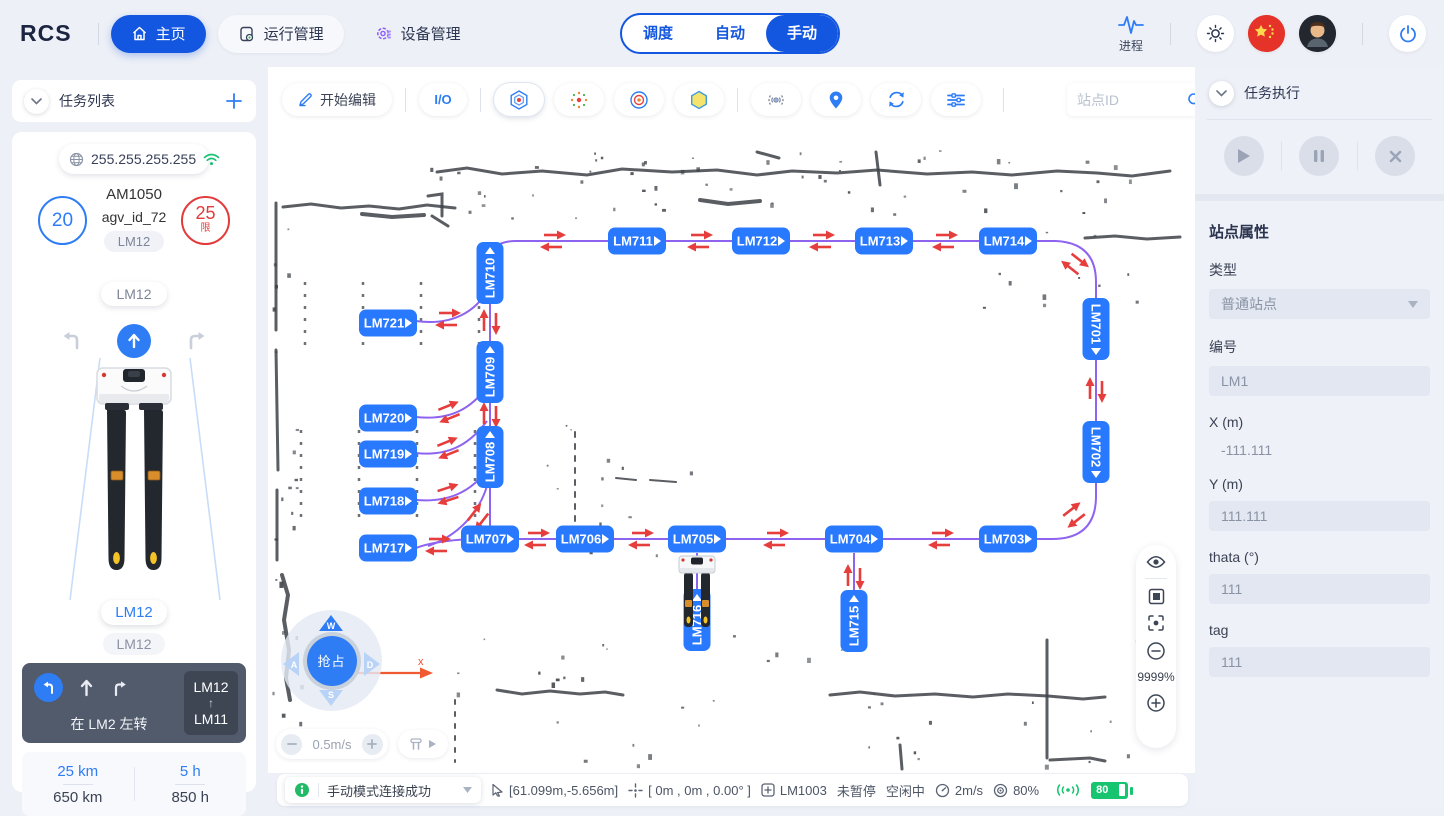  I want to click on theta-field: 111, so click(1319, 589).